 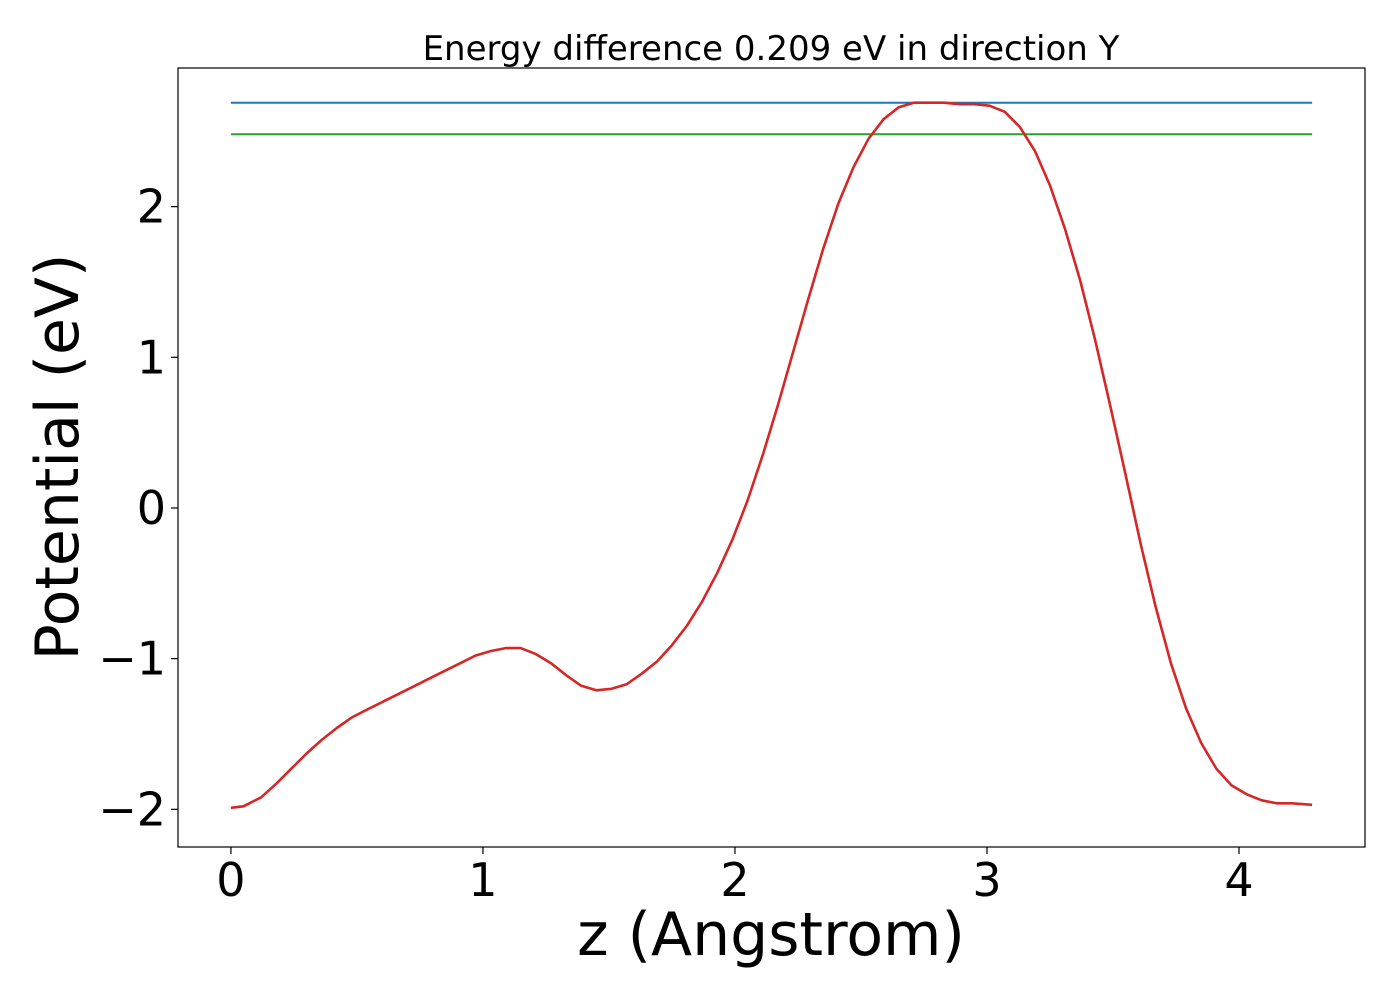 I want to click on x-tick-label: 2, so click(x=734, y=880).